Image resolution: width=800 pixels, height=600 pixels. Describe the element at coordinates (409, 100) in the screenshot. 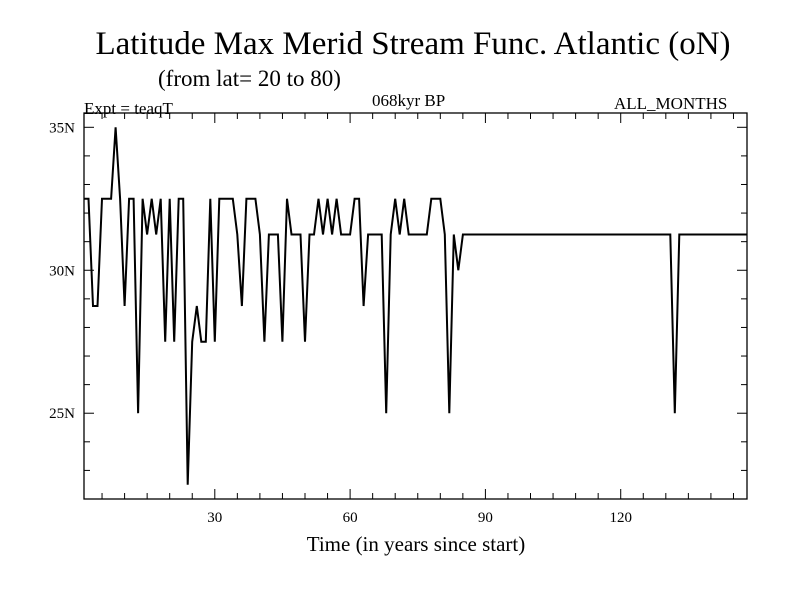

I see `period-label: 068kyr BP` at that location.